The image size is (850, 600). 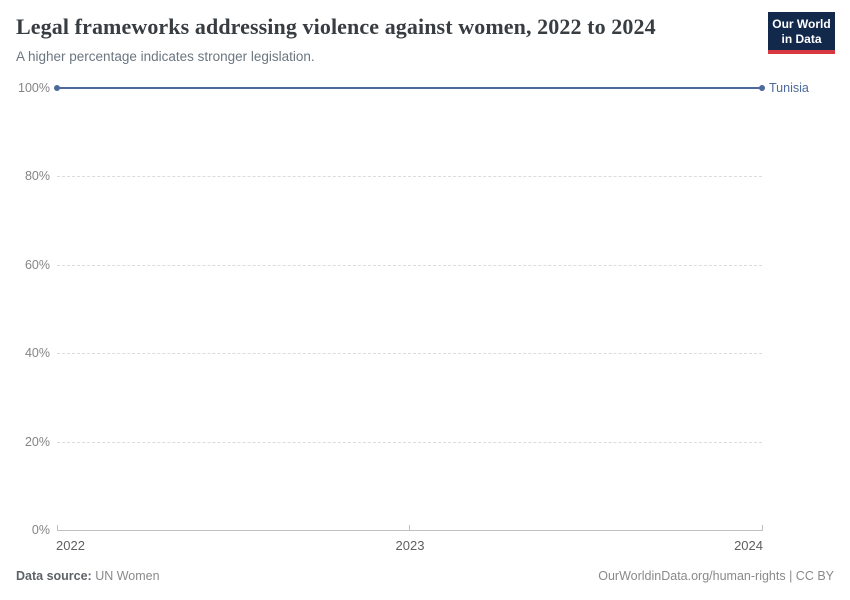 I want to click on y-axis-label-40: 40%, so click(x=37, y=353).